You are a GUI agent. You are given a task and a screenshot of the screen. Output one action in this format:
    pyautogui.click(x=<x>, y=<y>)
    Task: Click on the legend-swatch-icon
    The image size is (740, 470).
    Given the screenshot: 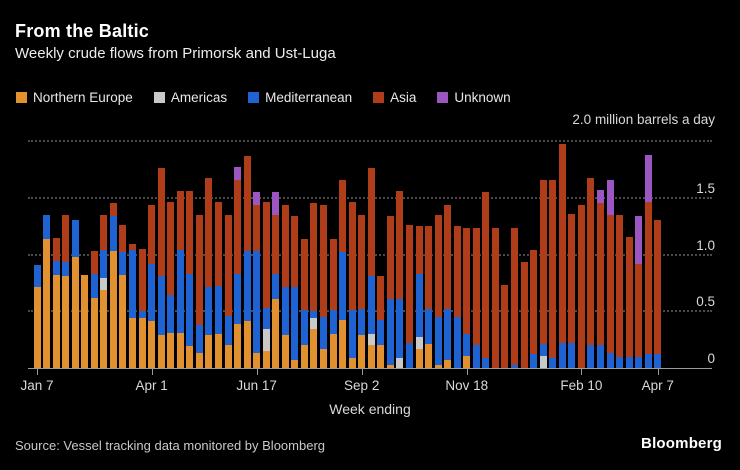 What is the action you would take?
    pyautogui.click(x=443, y=97)
    